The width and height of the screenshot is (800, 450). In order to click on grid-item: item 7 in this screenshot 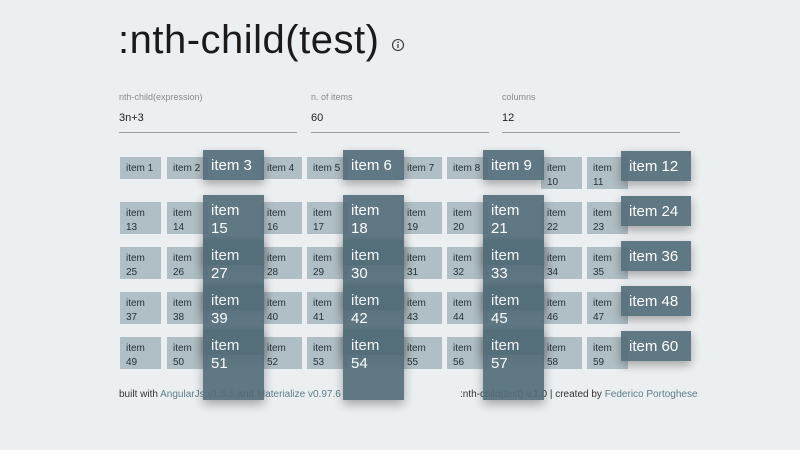, I will do `click(421, 168)`.